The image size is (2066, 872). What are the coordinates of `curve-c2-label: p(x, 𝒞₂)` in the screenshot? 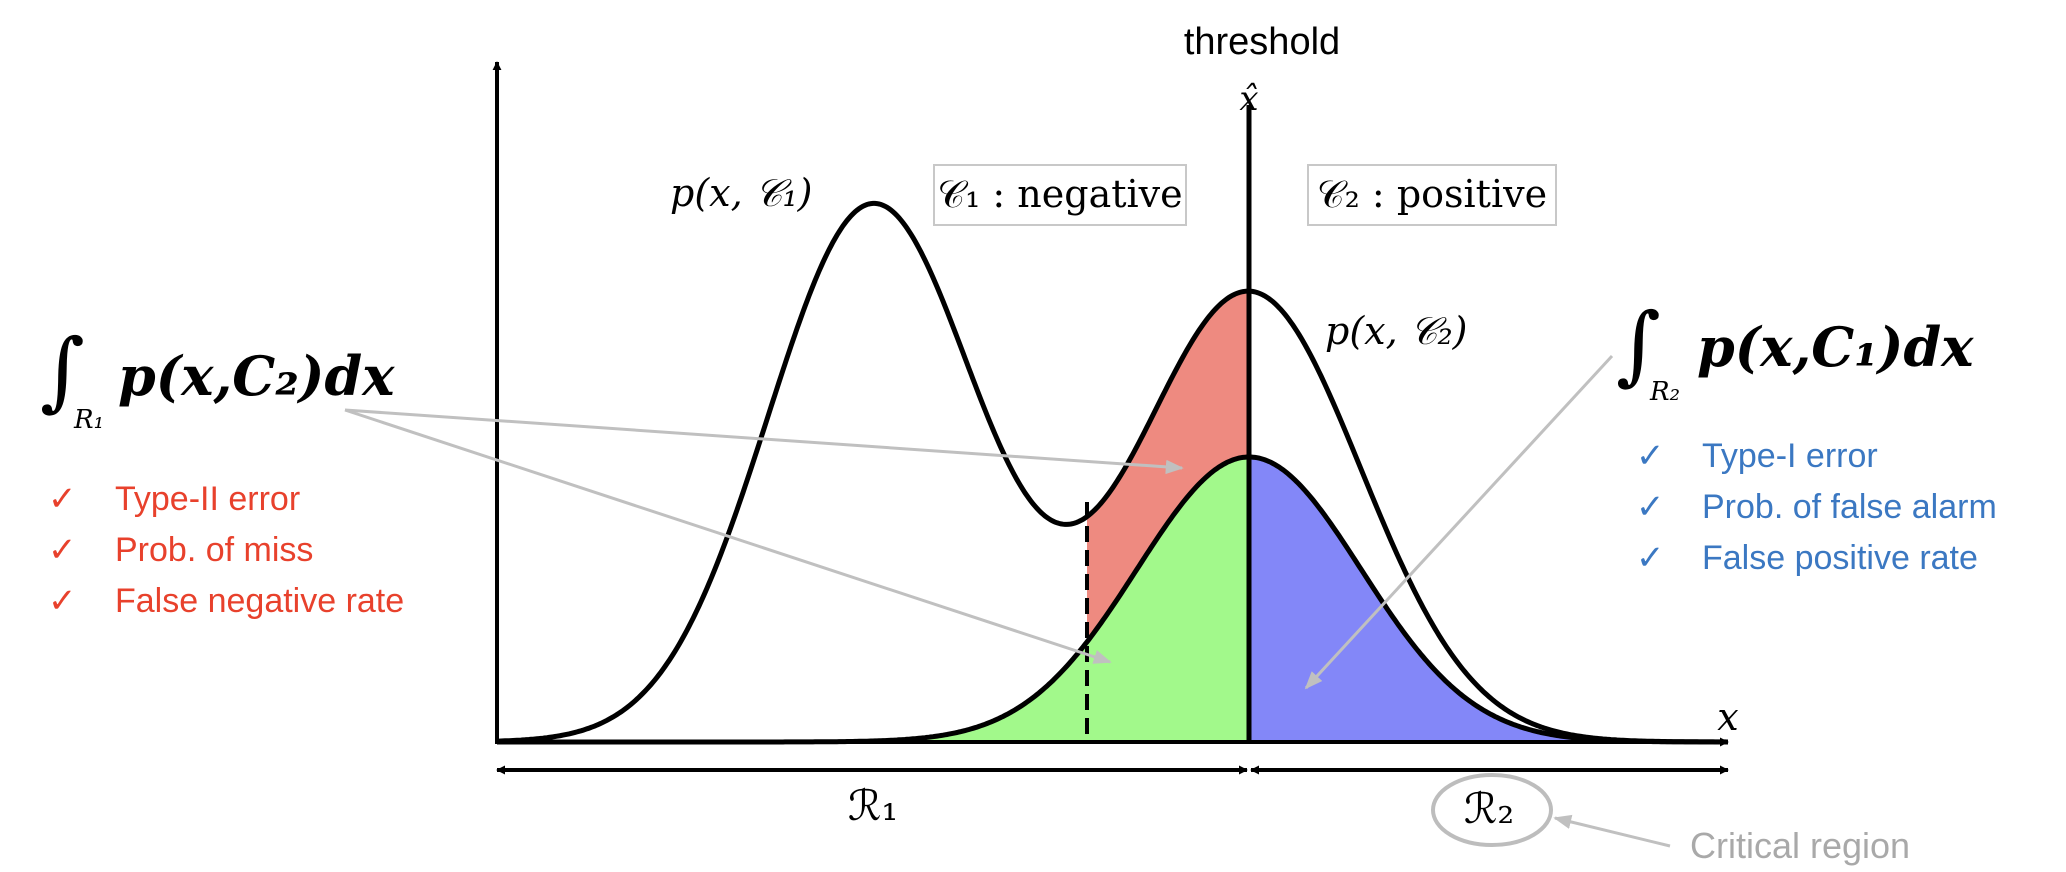 It's located at (1396, 331).